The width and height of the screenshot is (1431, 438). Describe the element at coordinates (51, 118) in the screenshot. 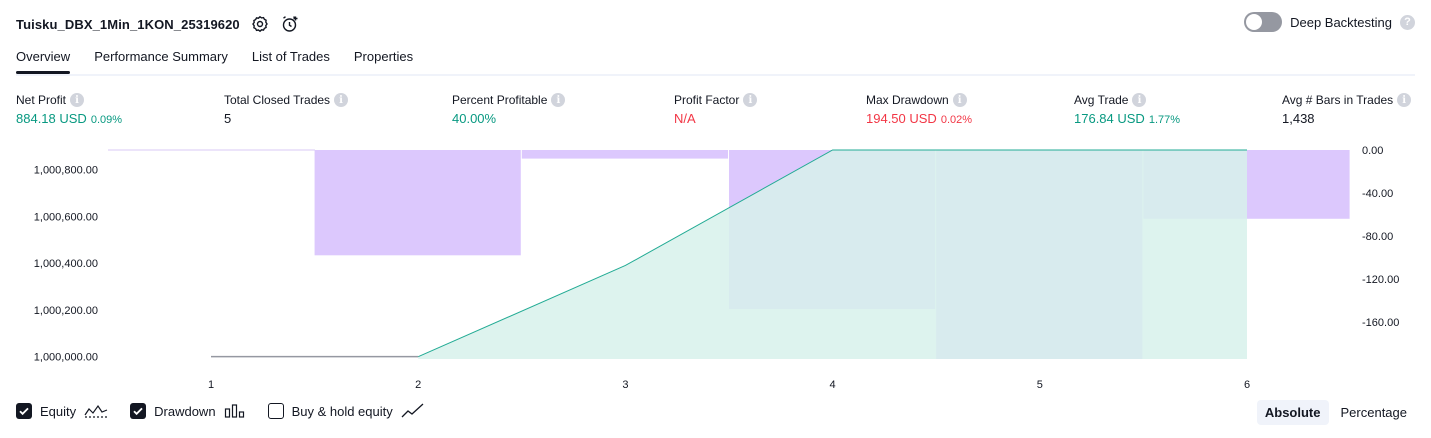

I see `metric-value: 884.18 USD` at that location.